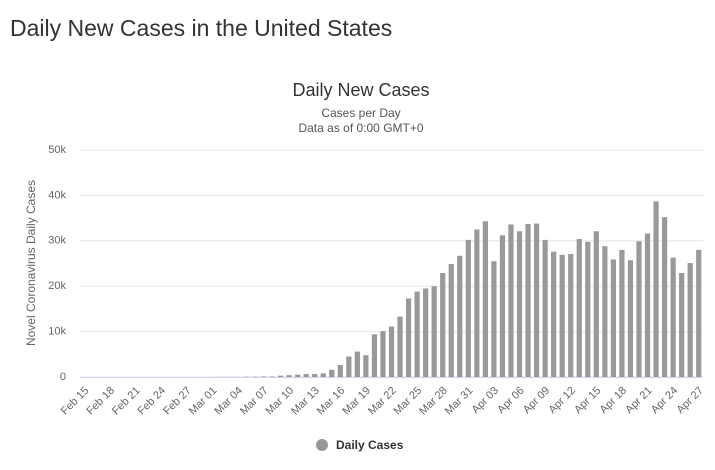 The height and width of the screenshot is (470, 715). I want to click on y-tick-label: 50k, so click(57, 150).